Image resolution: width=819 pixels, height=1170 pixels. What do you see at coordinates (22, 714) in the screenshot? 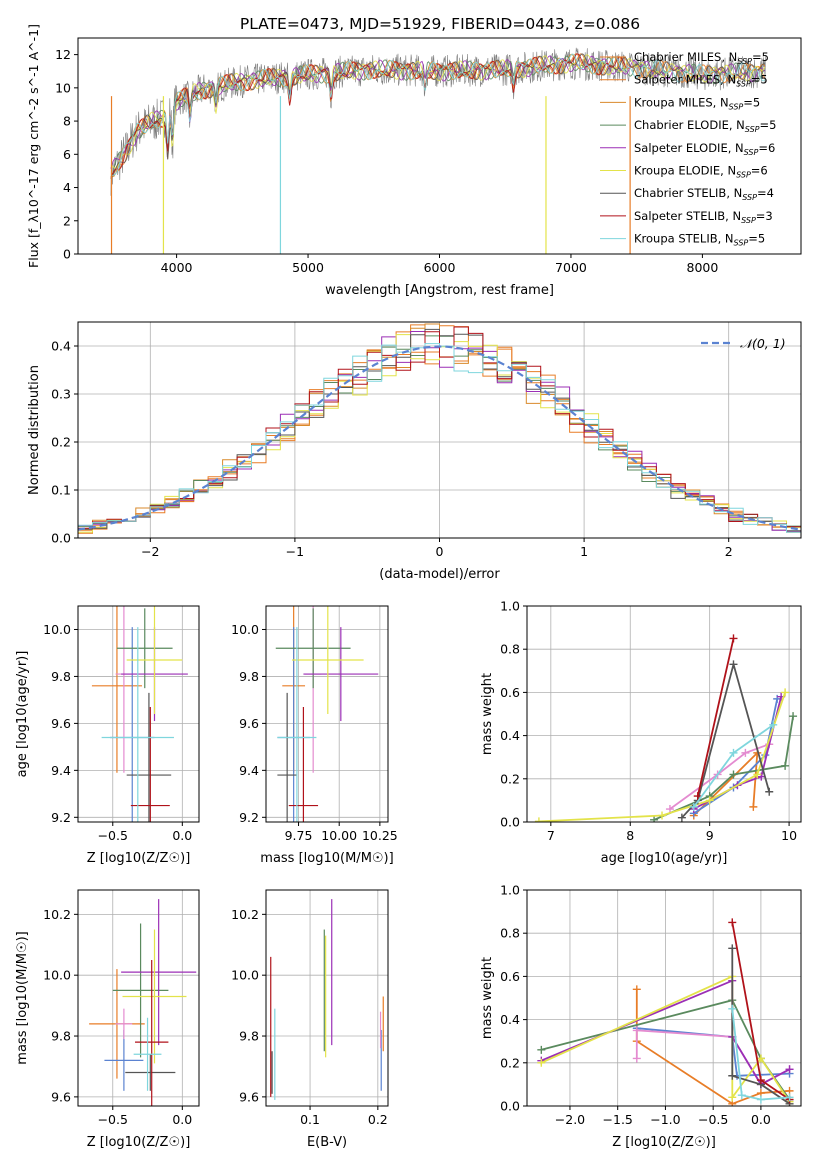
I see `age-vs-z-y-label: age [log10(age/yr)]` at bounding box center [22, 714].